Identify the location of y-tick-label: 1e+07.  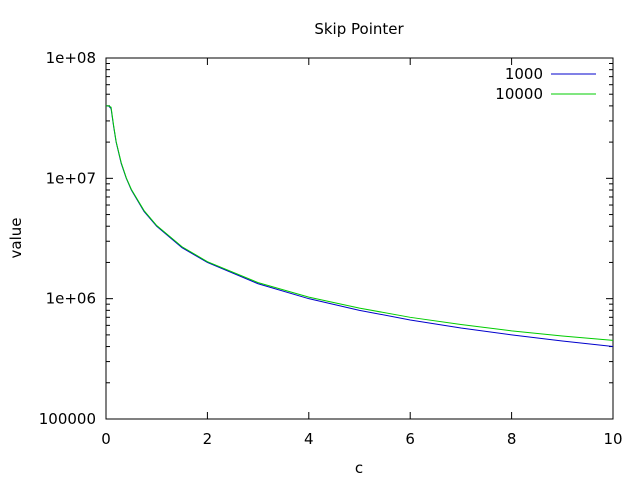
(71, 178).